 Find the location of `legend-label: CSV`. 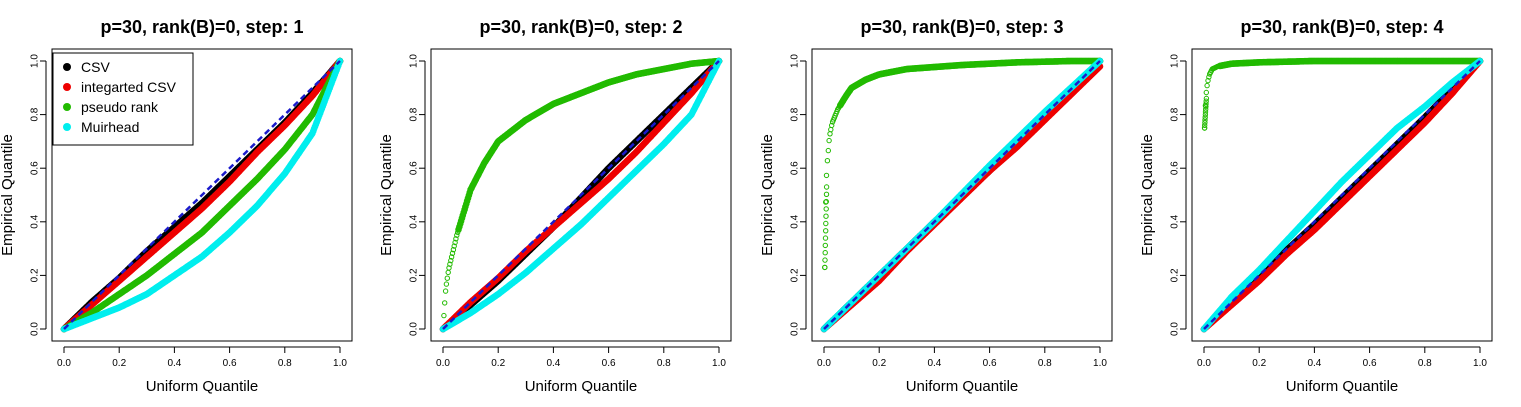

legend-label: CSV is located at coordinates (95, 67).